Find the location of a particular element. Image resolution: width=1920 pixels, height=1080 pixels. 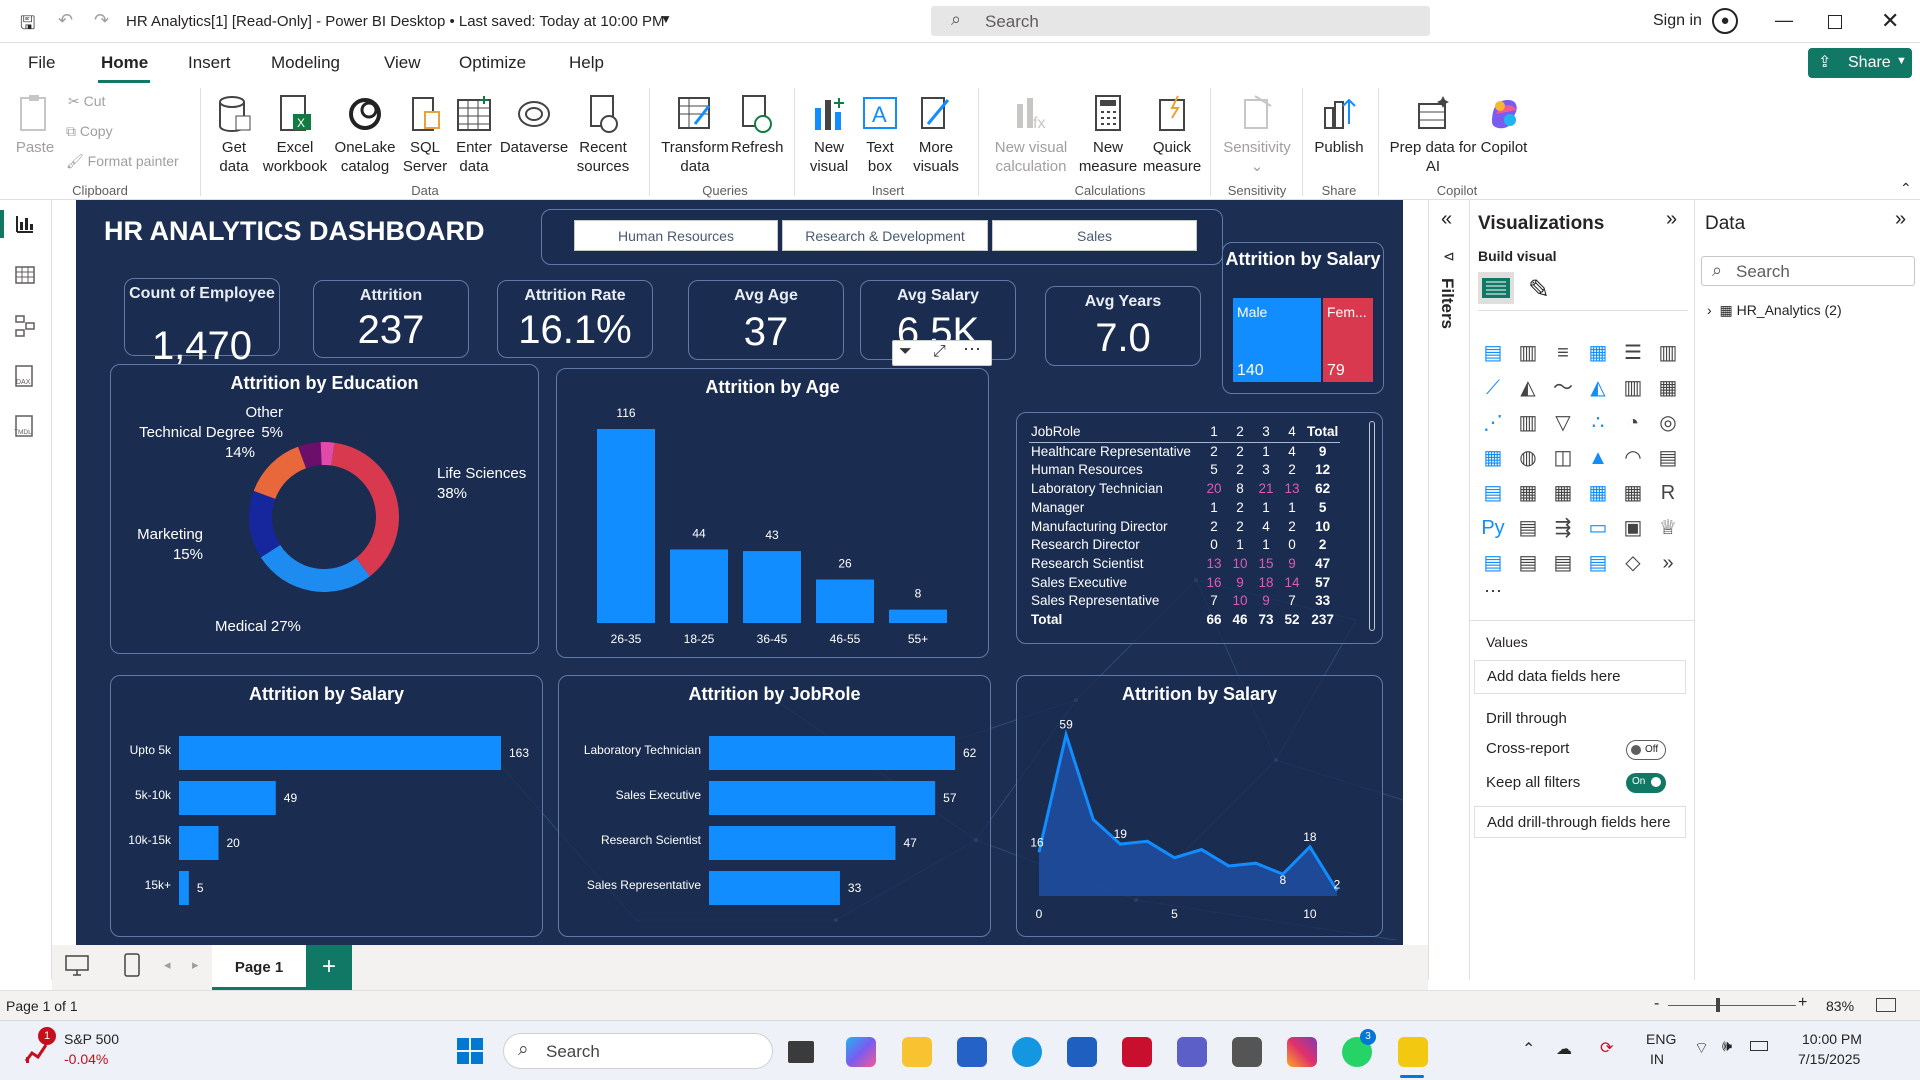

menu-home: Home is located at coordinates (125, 62).